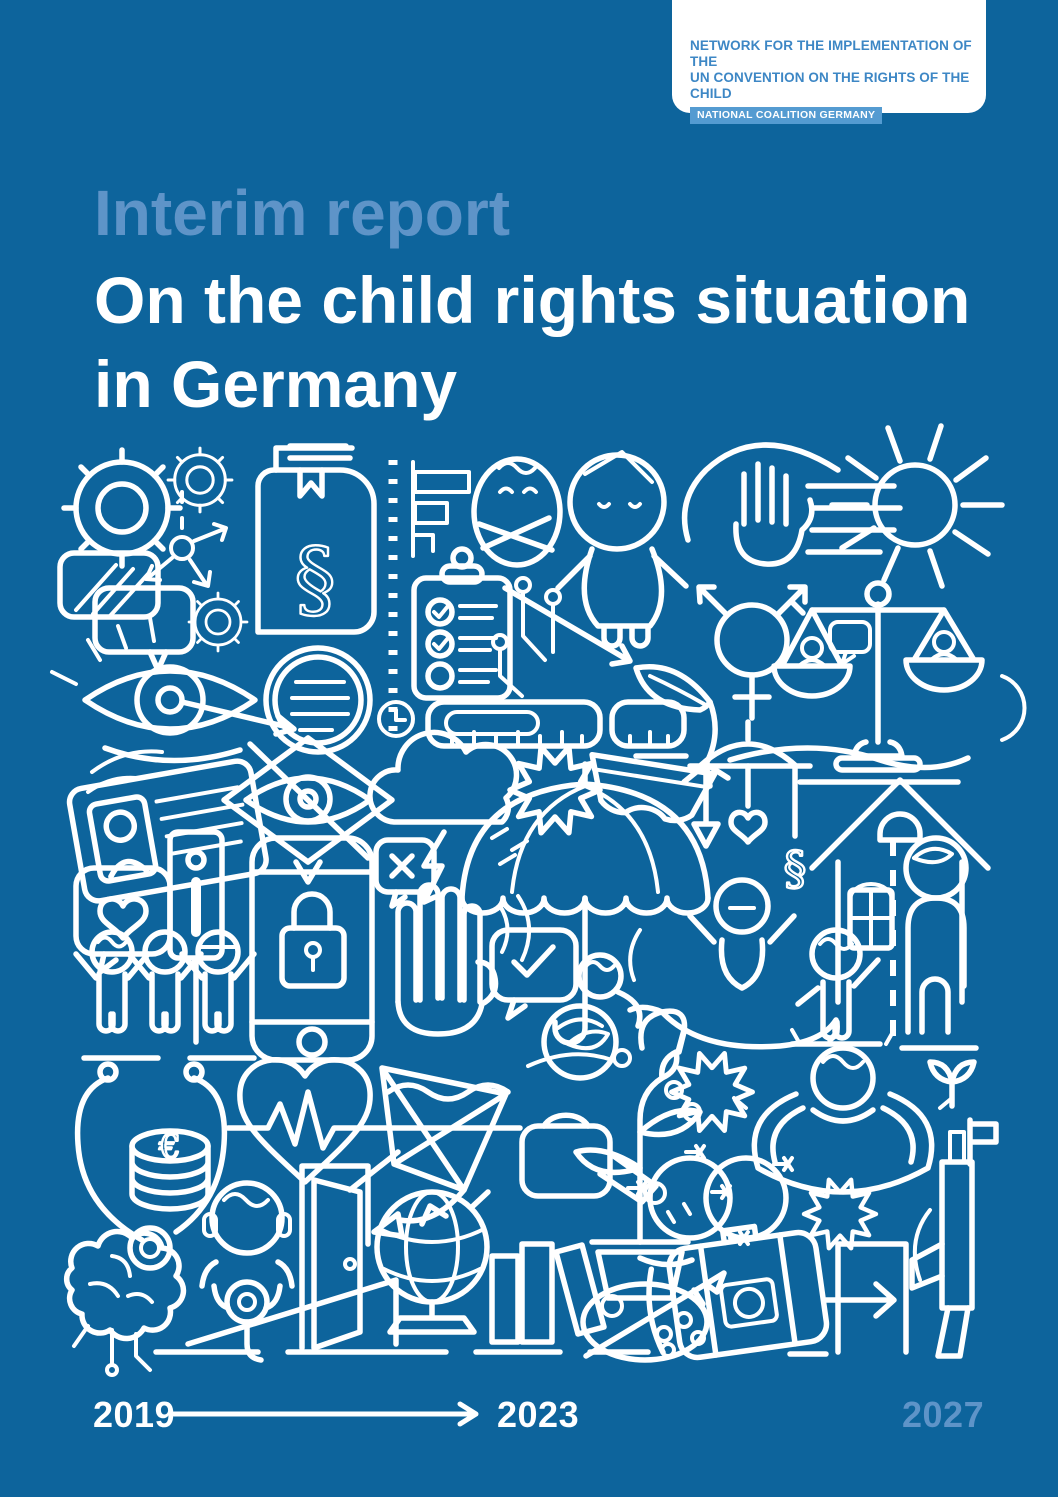 The width and height of the screenshot is (1058, 1497). What do you see at coordinates (218, 622) in the screenshot?
I see `gear-small-2-icon` at bounding box center [218, 622].